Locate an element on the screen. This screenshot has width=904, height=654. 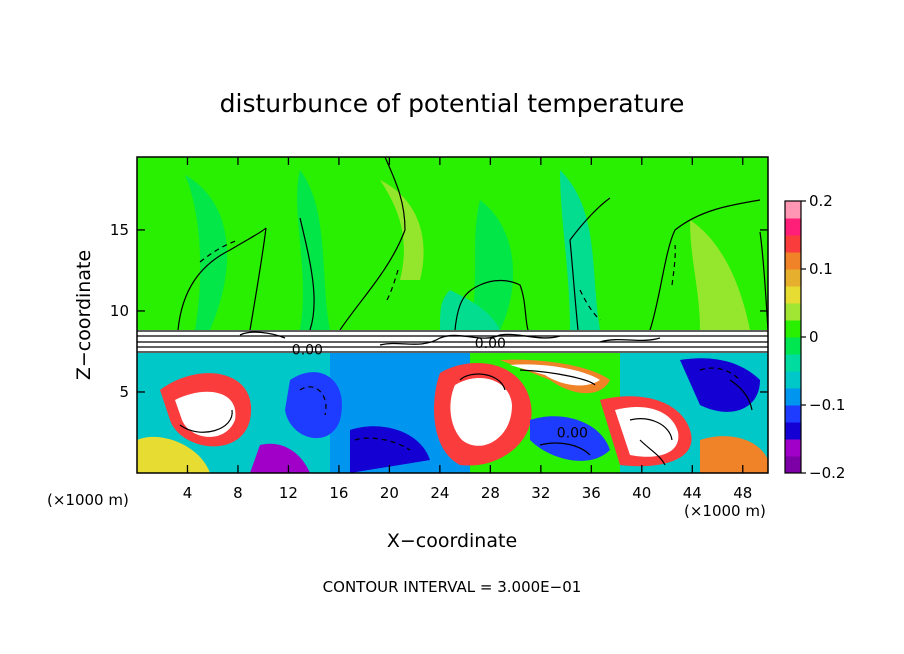
x-tick-label: 44 is located at coordinates (692, 493).